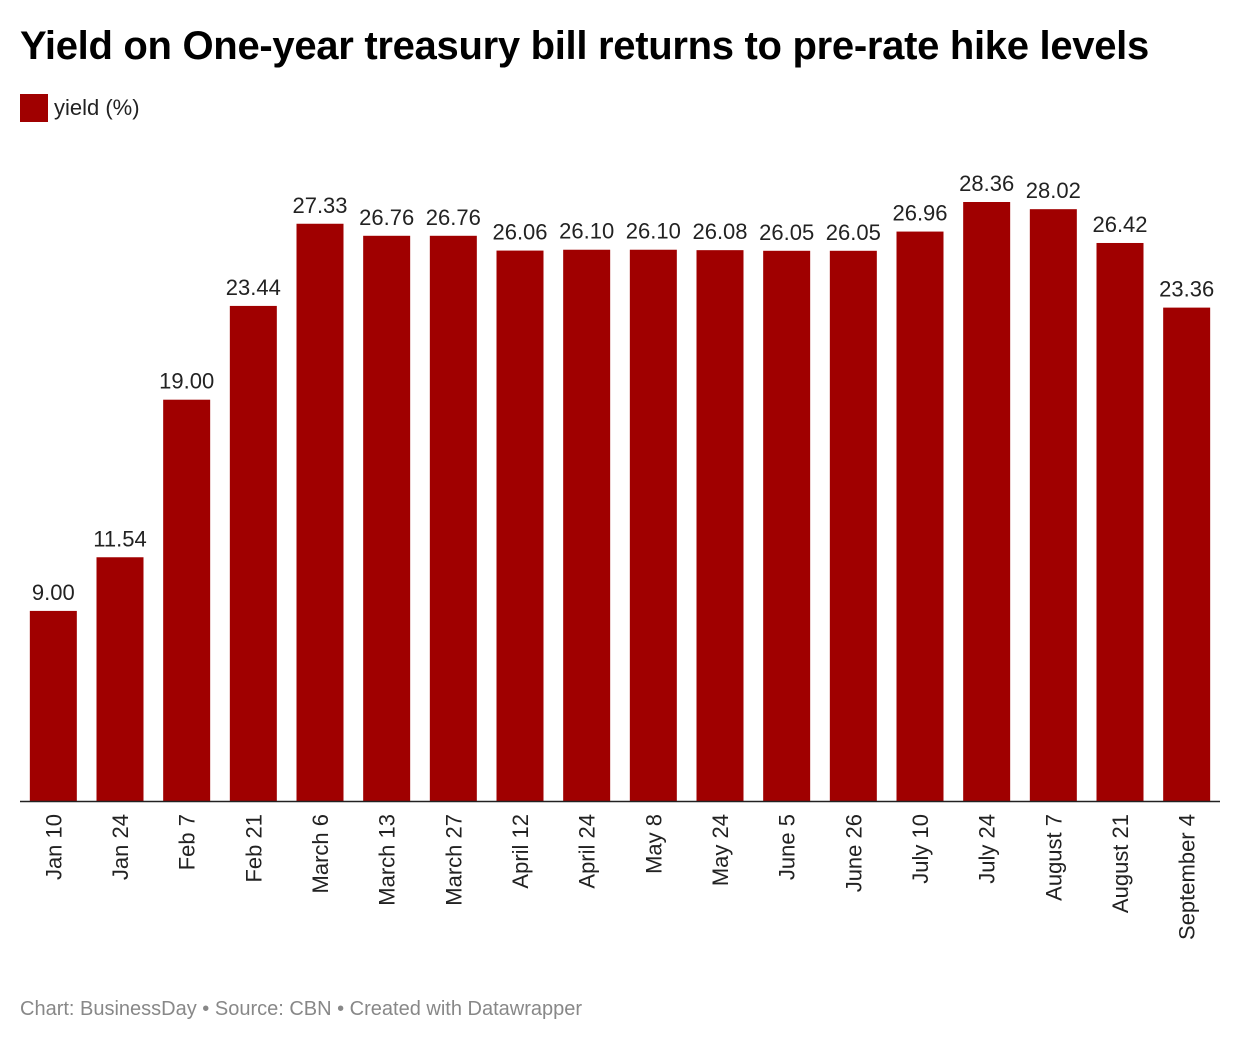 The width and height of the screenshot is (1240, 1046). What do you see at coordinates (787, 847) in the screenshot?
I see `x-axis-tick-label: June 5` at bounding box center [787, 847].